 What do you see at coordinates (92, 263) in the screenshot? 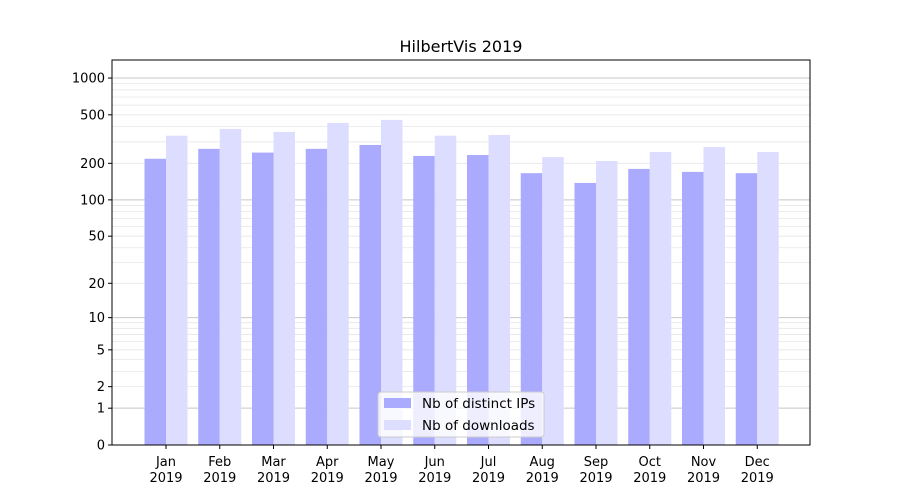
I see `y-axis: 0 1 2 5 10 20 50 100 200 500 1000` at bounding box center [92, 263].